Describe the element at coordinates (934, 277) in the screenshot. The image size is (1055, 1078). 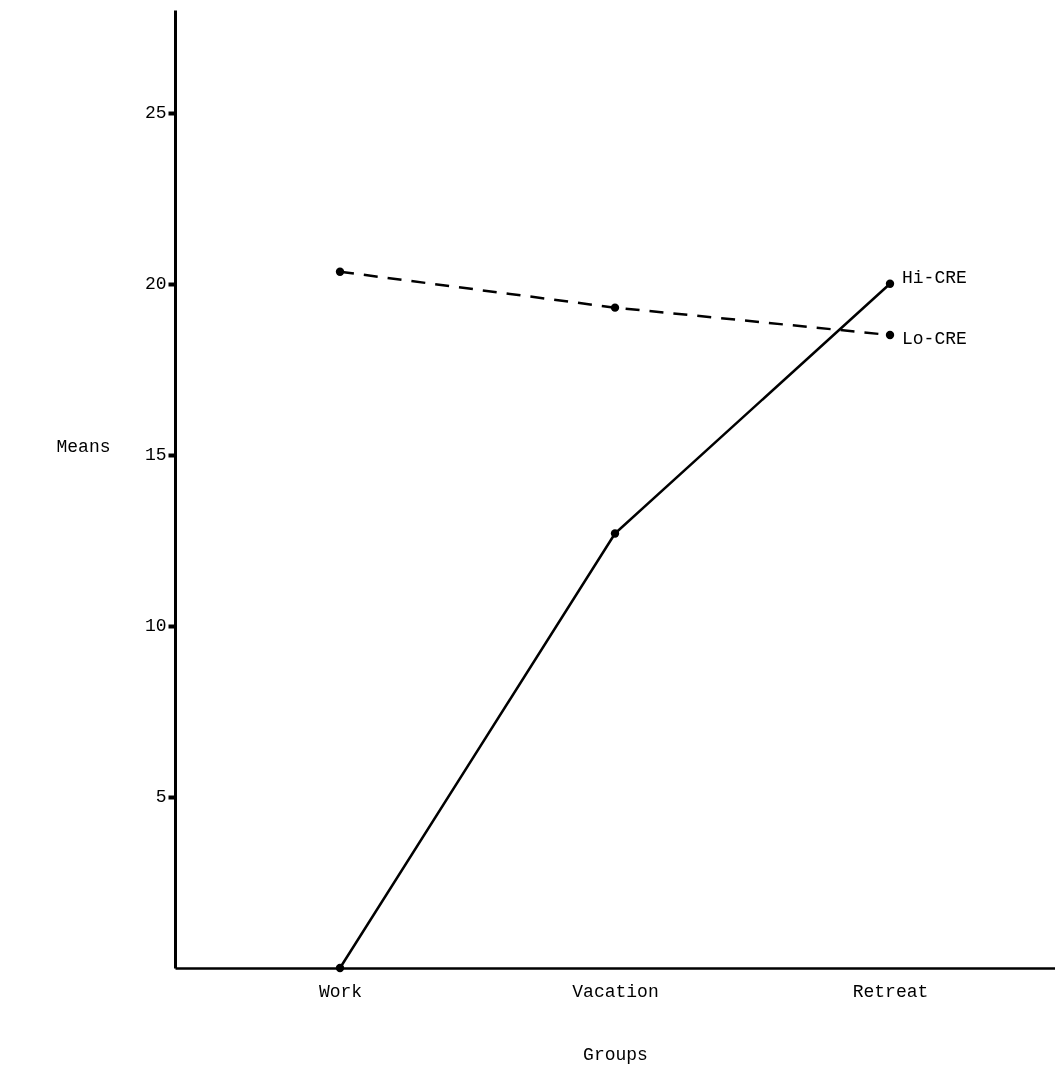
I see `series-label: Hi-CRE` at that location.